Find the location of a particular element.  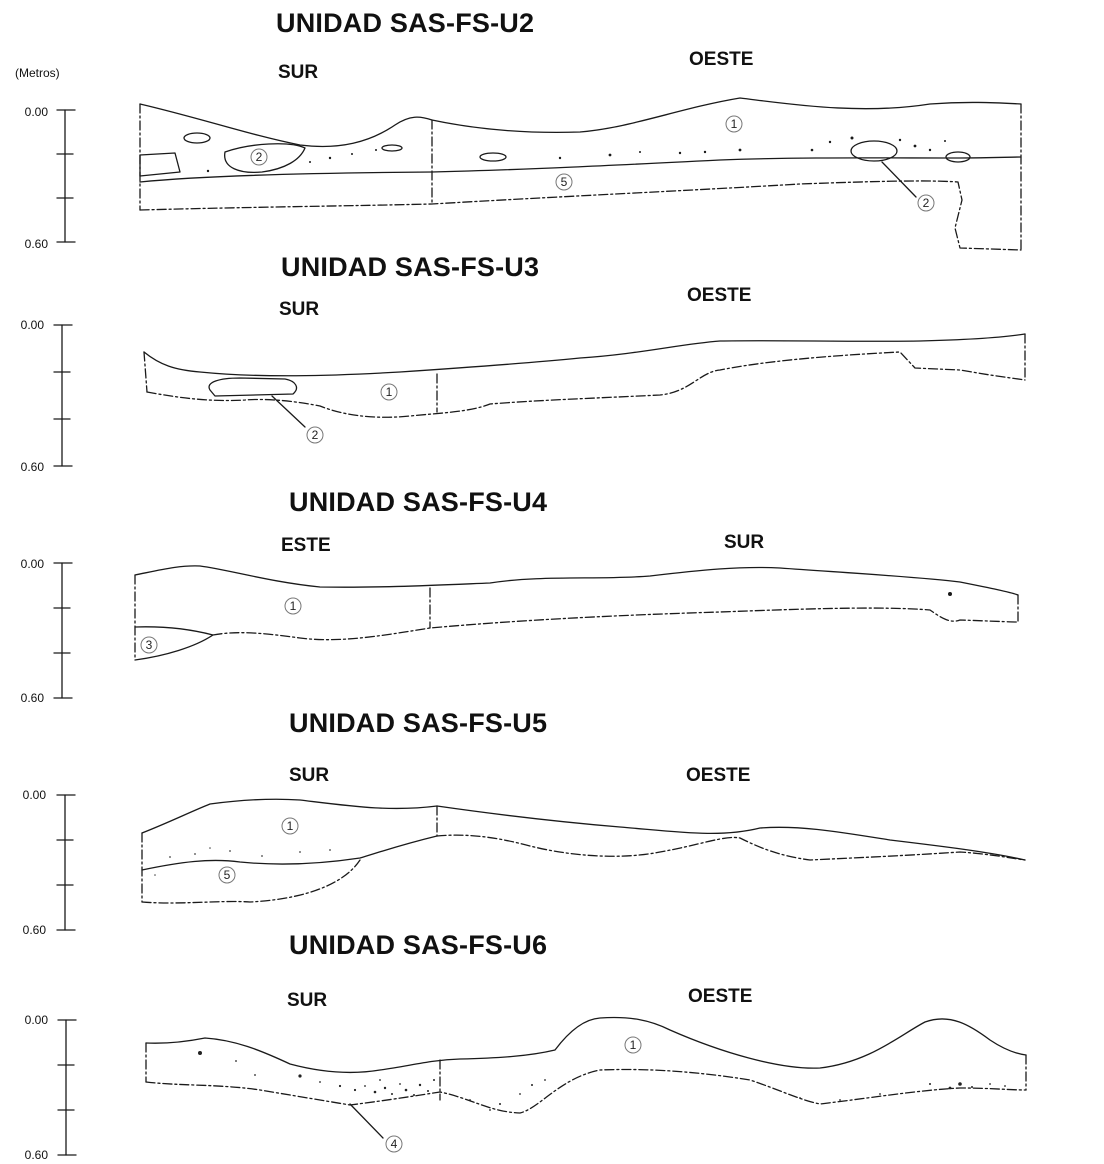

layer-marker-u3-2: 2 is located at coordinates (315, 435).